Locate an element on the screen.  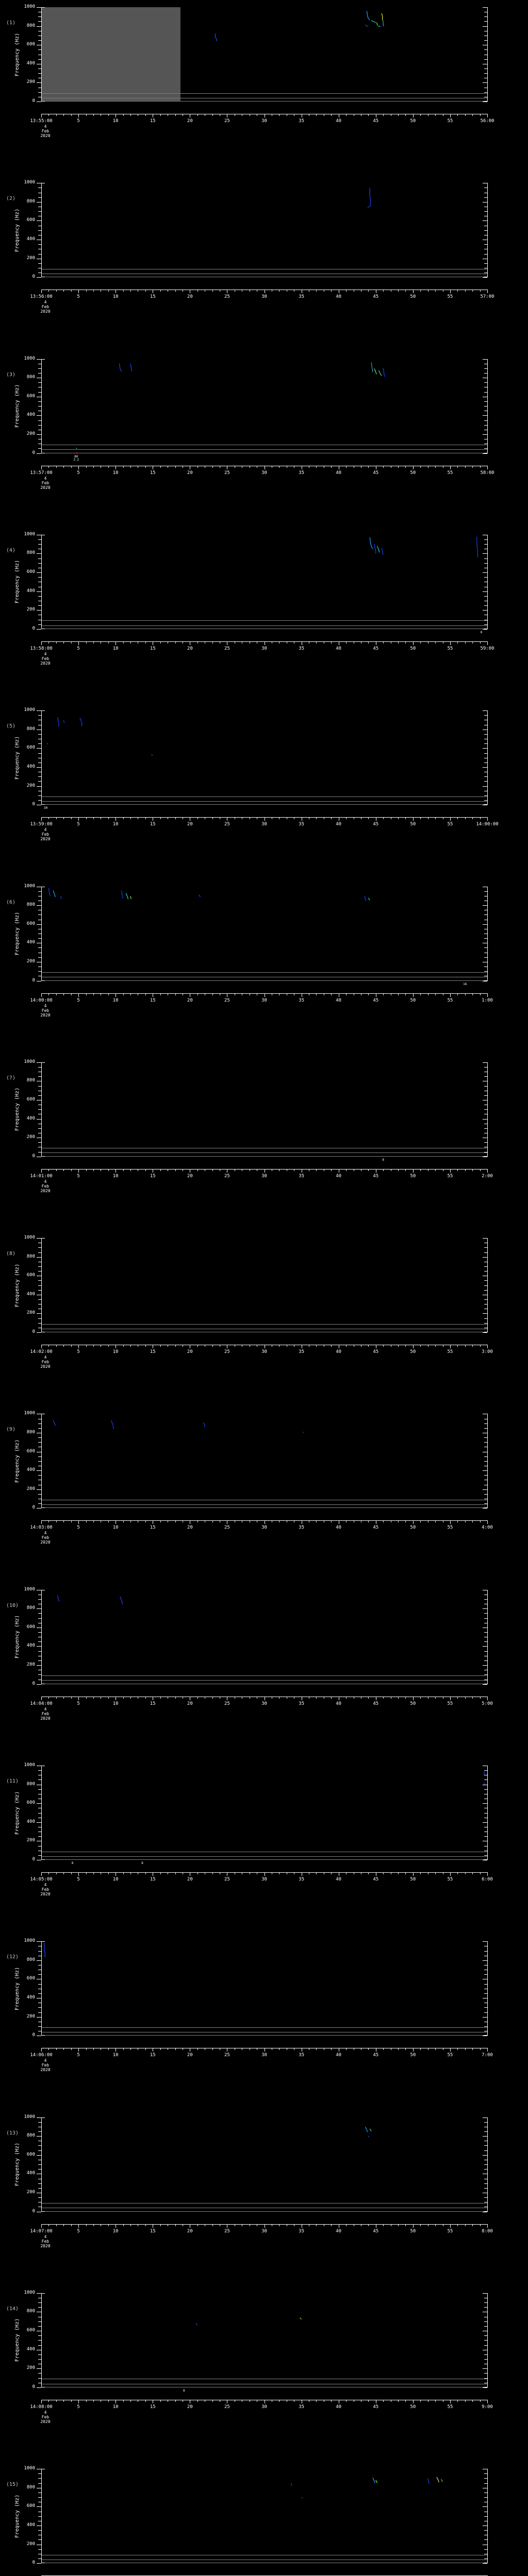
time-tick-label: 45 is located at coordinates (376, 1528).